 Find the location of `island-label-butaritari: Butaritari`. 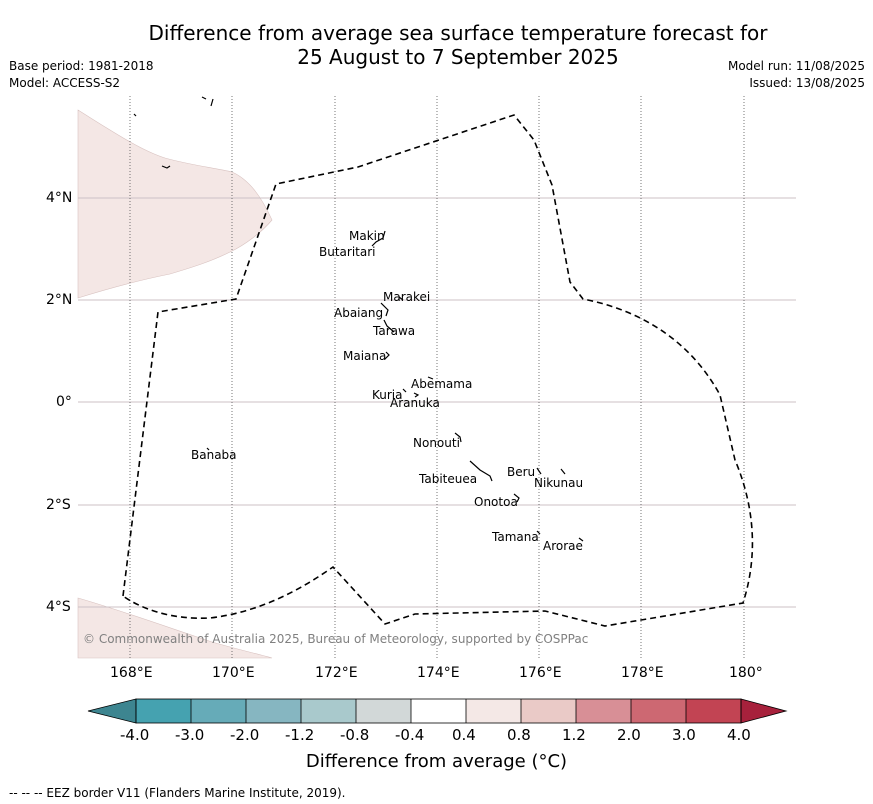

island-label-butaritari: Butaritari is located at coordinates (347, 252).